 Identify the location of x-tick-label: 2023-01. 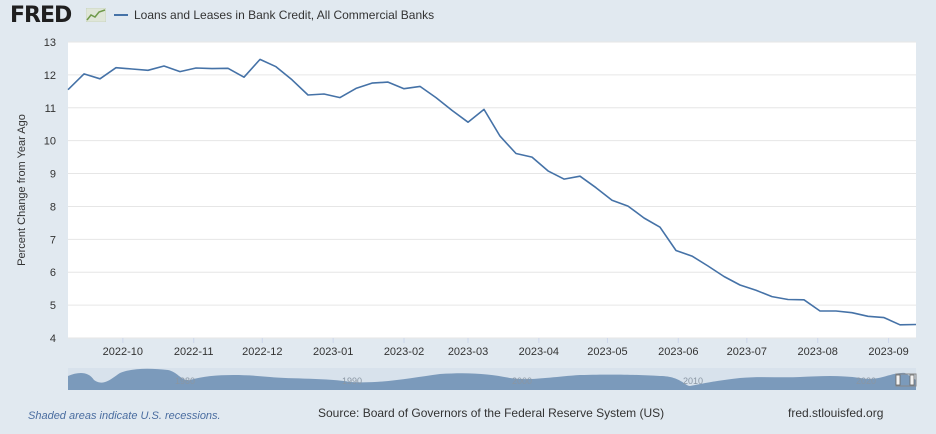
(333, 352).